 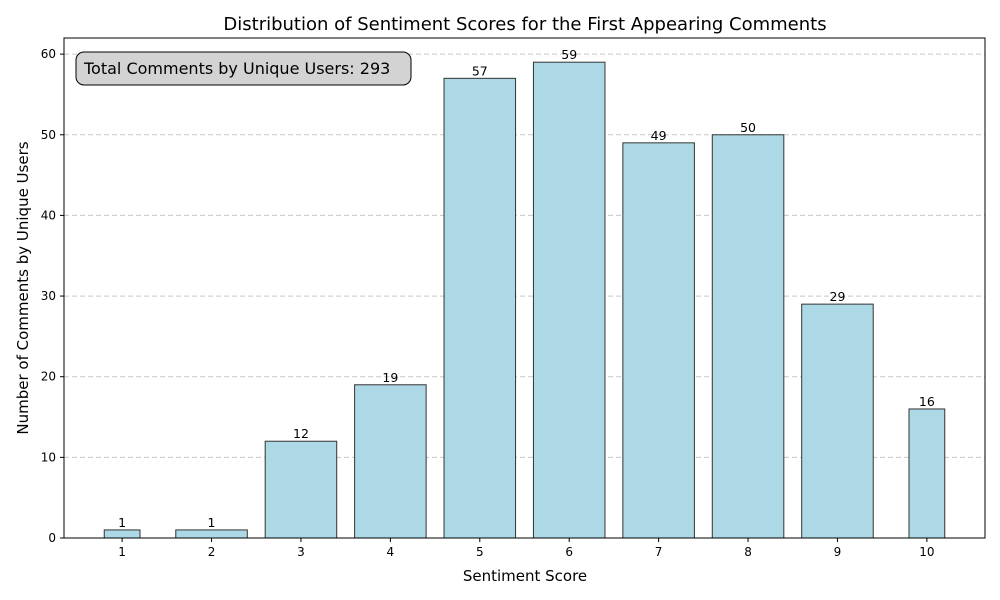 I want to click on bar-value-label: 16, so click(x=927, y=401).